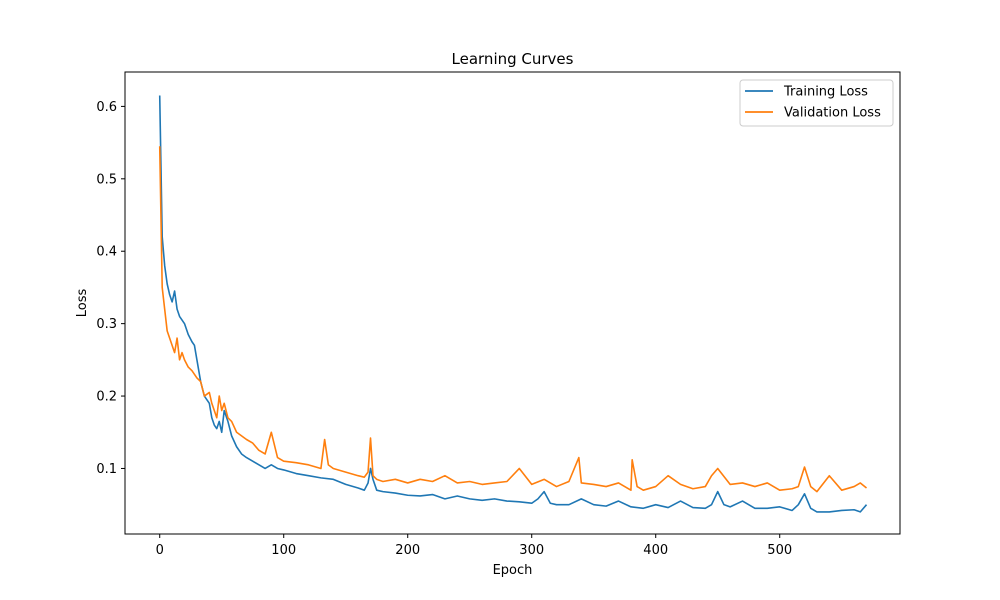 The height and width of the screenshot is (600, 1000). Describe the element at coordinates (82, 303) in the screenshot. I see `y-axis-label: Loss` at that location.